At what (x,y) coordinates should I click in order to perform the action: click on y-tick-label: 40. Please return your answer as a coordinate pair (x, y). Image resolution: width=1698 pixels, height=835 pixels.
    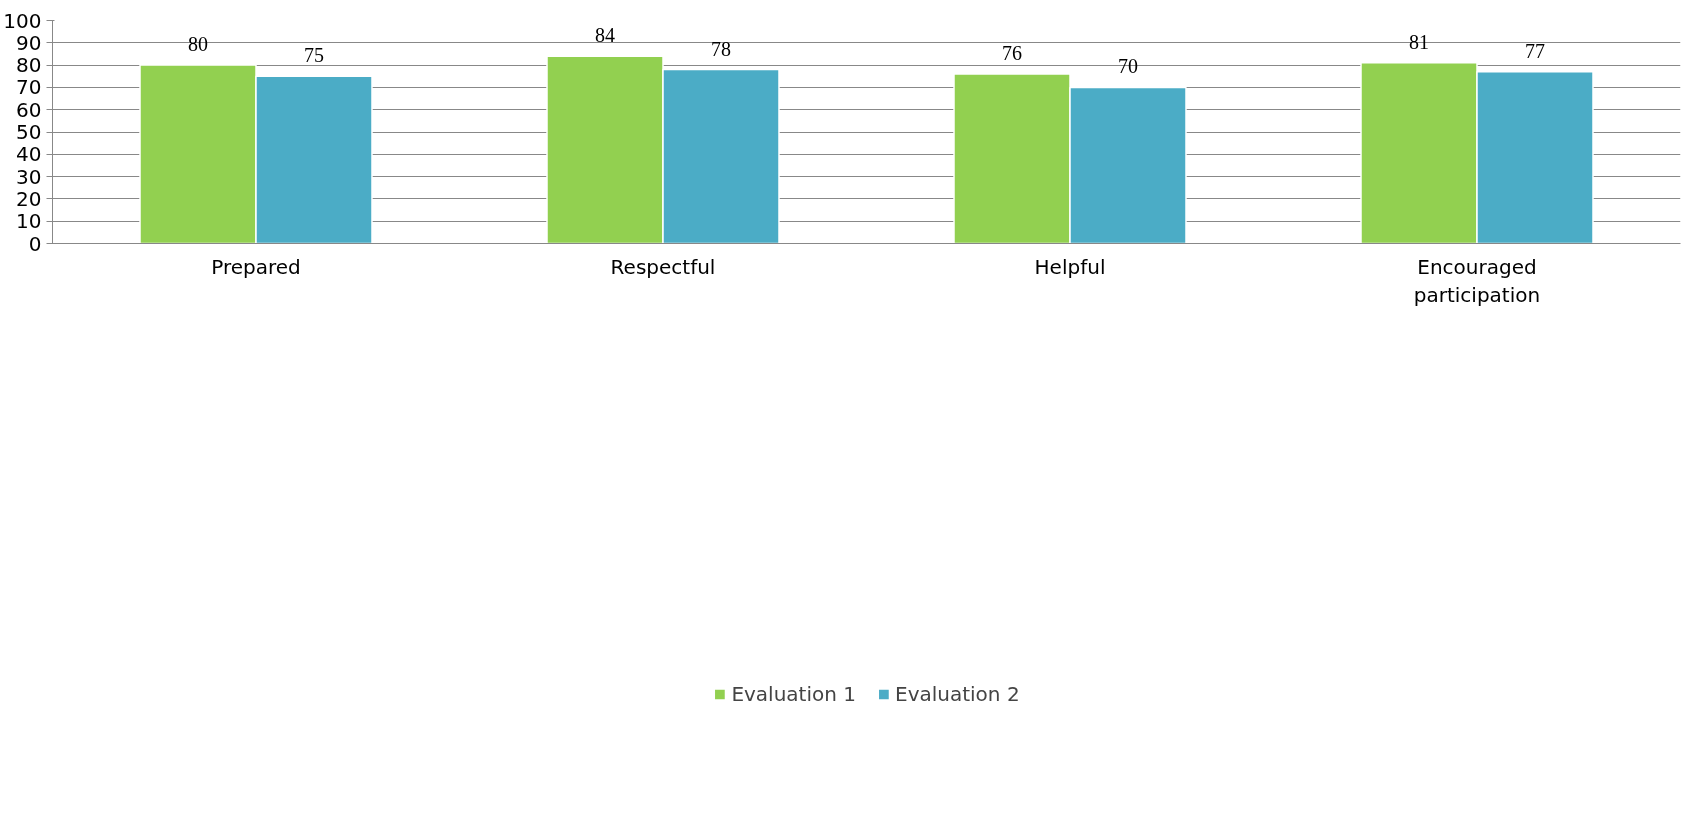
    Looking at the image, I should click on (29, 154).